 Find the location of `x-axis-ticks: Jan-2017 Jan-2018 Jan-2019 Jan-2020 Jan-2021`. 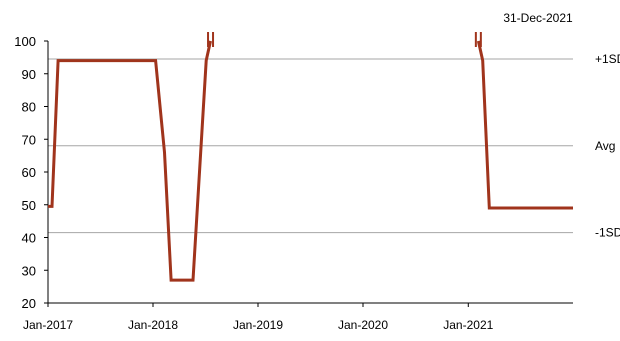

x-axis-ticks: Jan-2017 Jan-2018 Jan-2019 Jan-2020 Jan-2021 is located at coordinates (258, 317).